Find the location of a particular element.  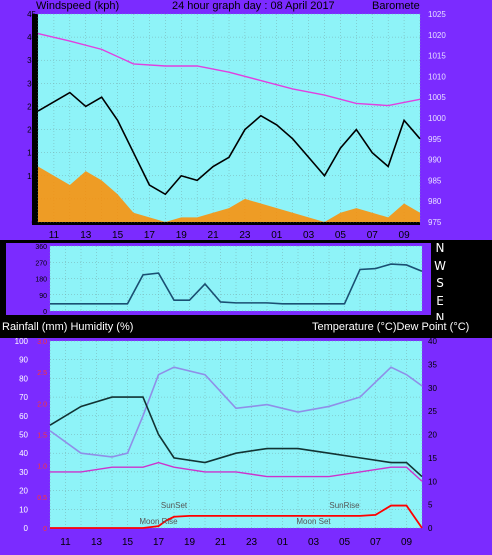

temp-y-tick-label: 15 is located at coordinates (432, 458).